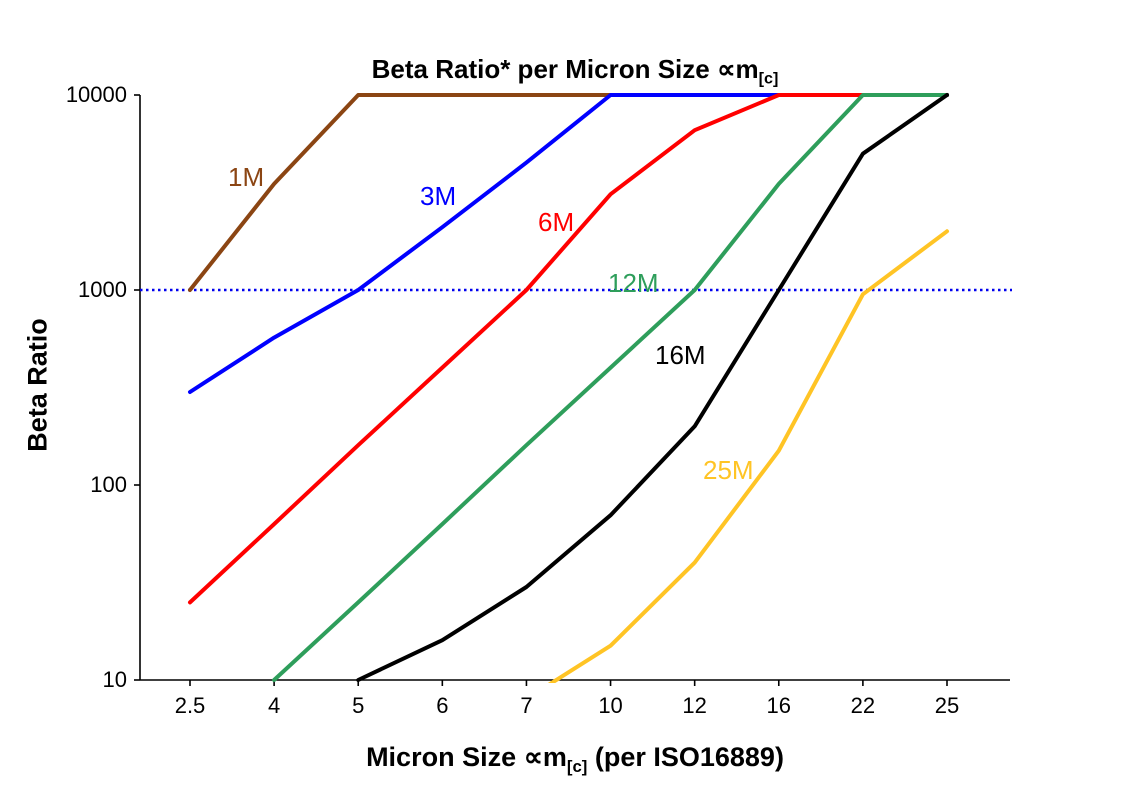 This screenshot has width=1122, height=802. I want to click on series-label-12M: 12M, so click(633, 283).